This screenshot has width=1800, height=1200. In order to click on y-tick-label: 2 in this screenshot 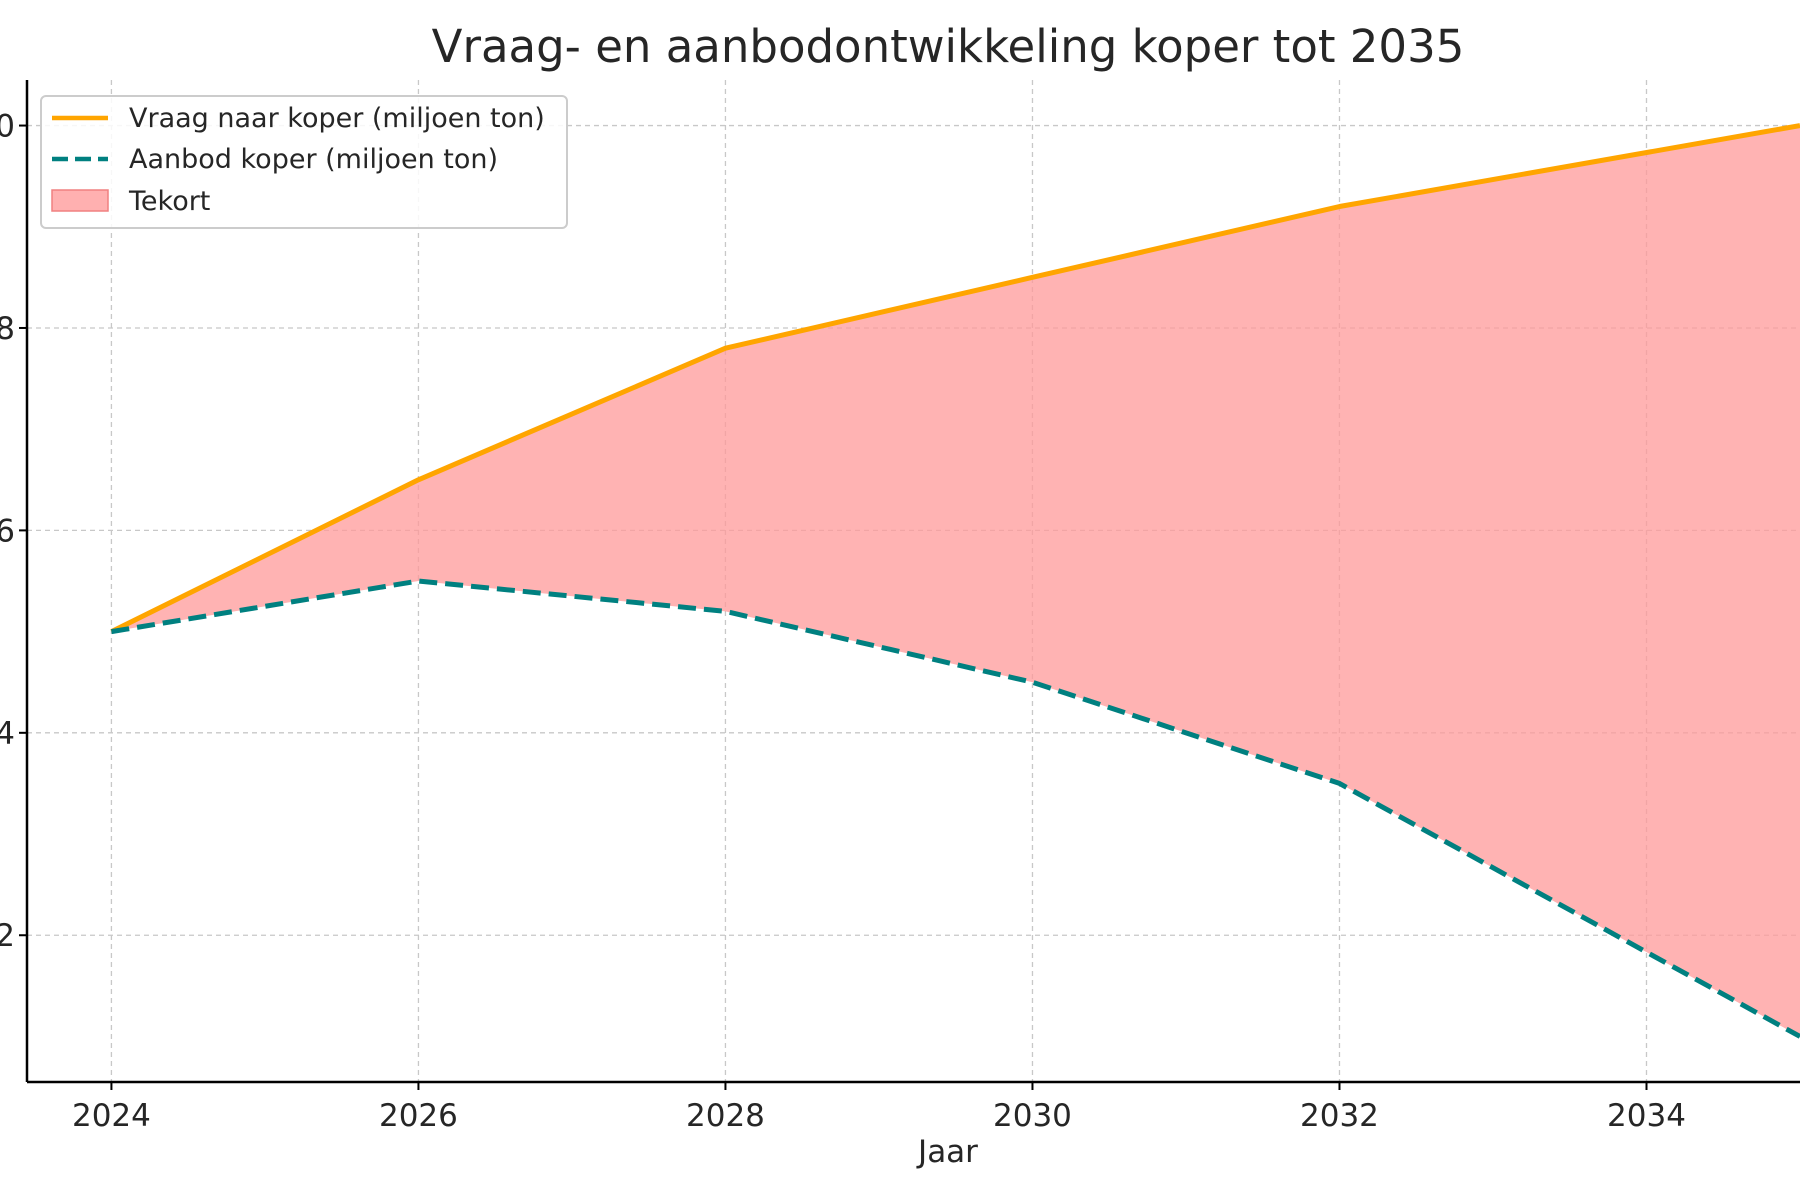, I will do `click(7, 936)`.